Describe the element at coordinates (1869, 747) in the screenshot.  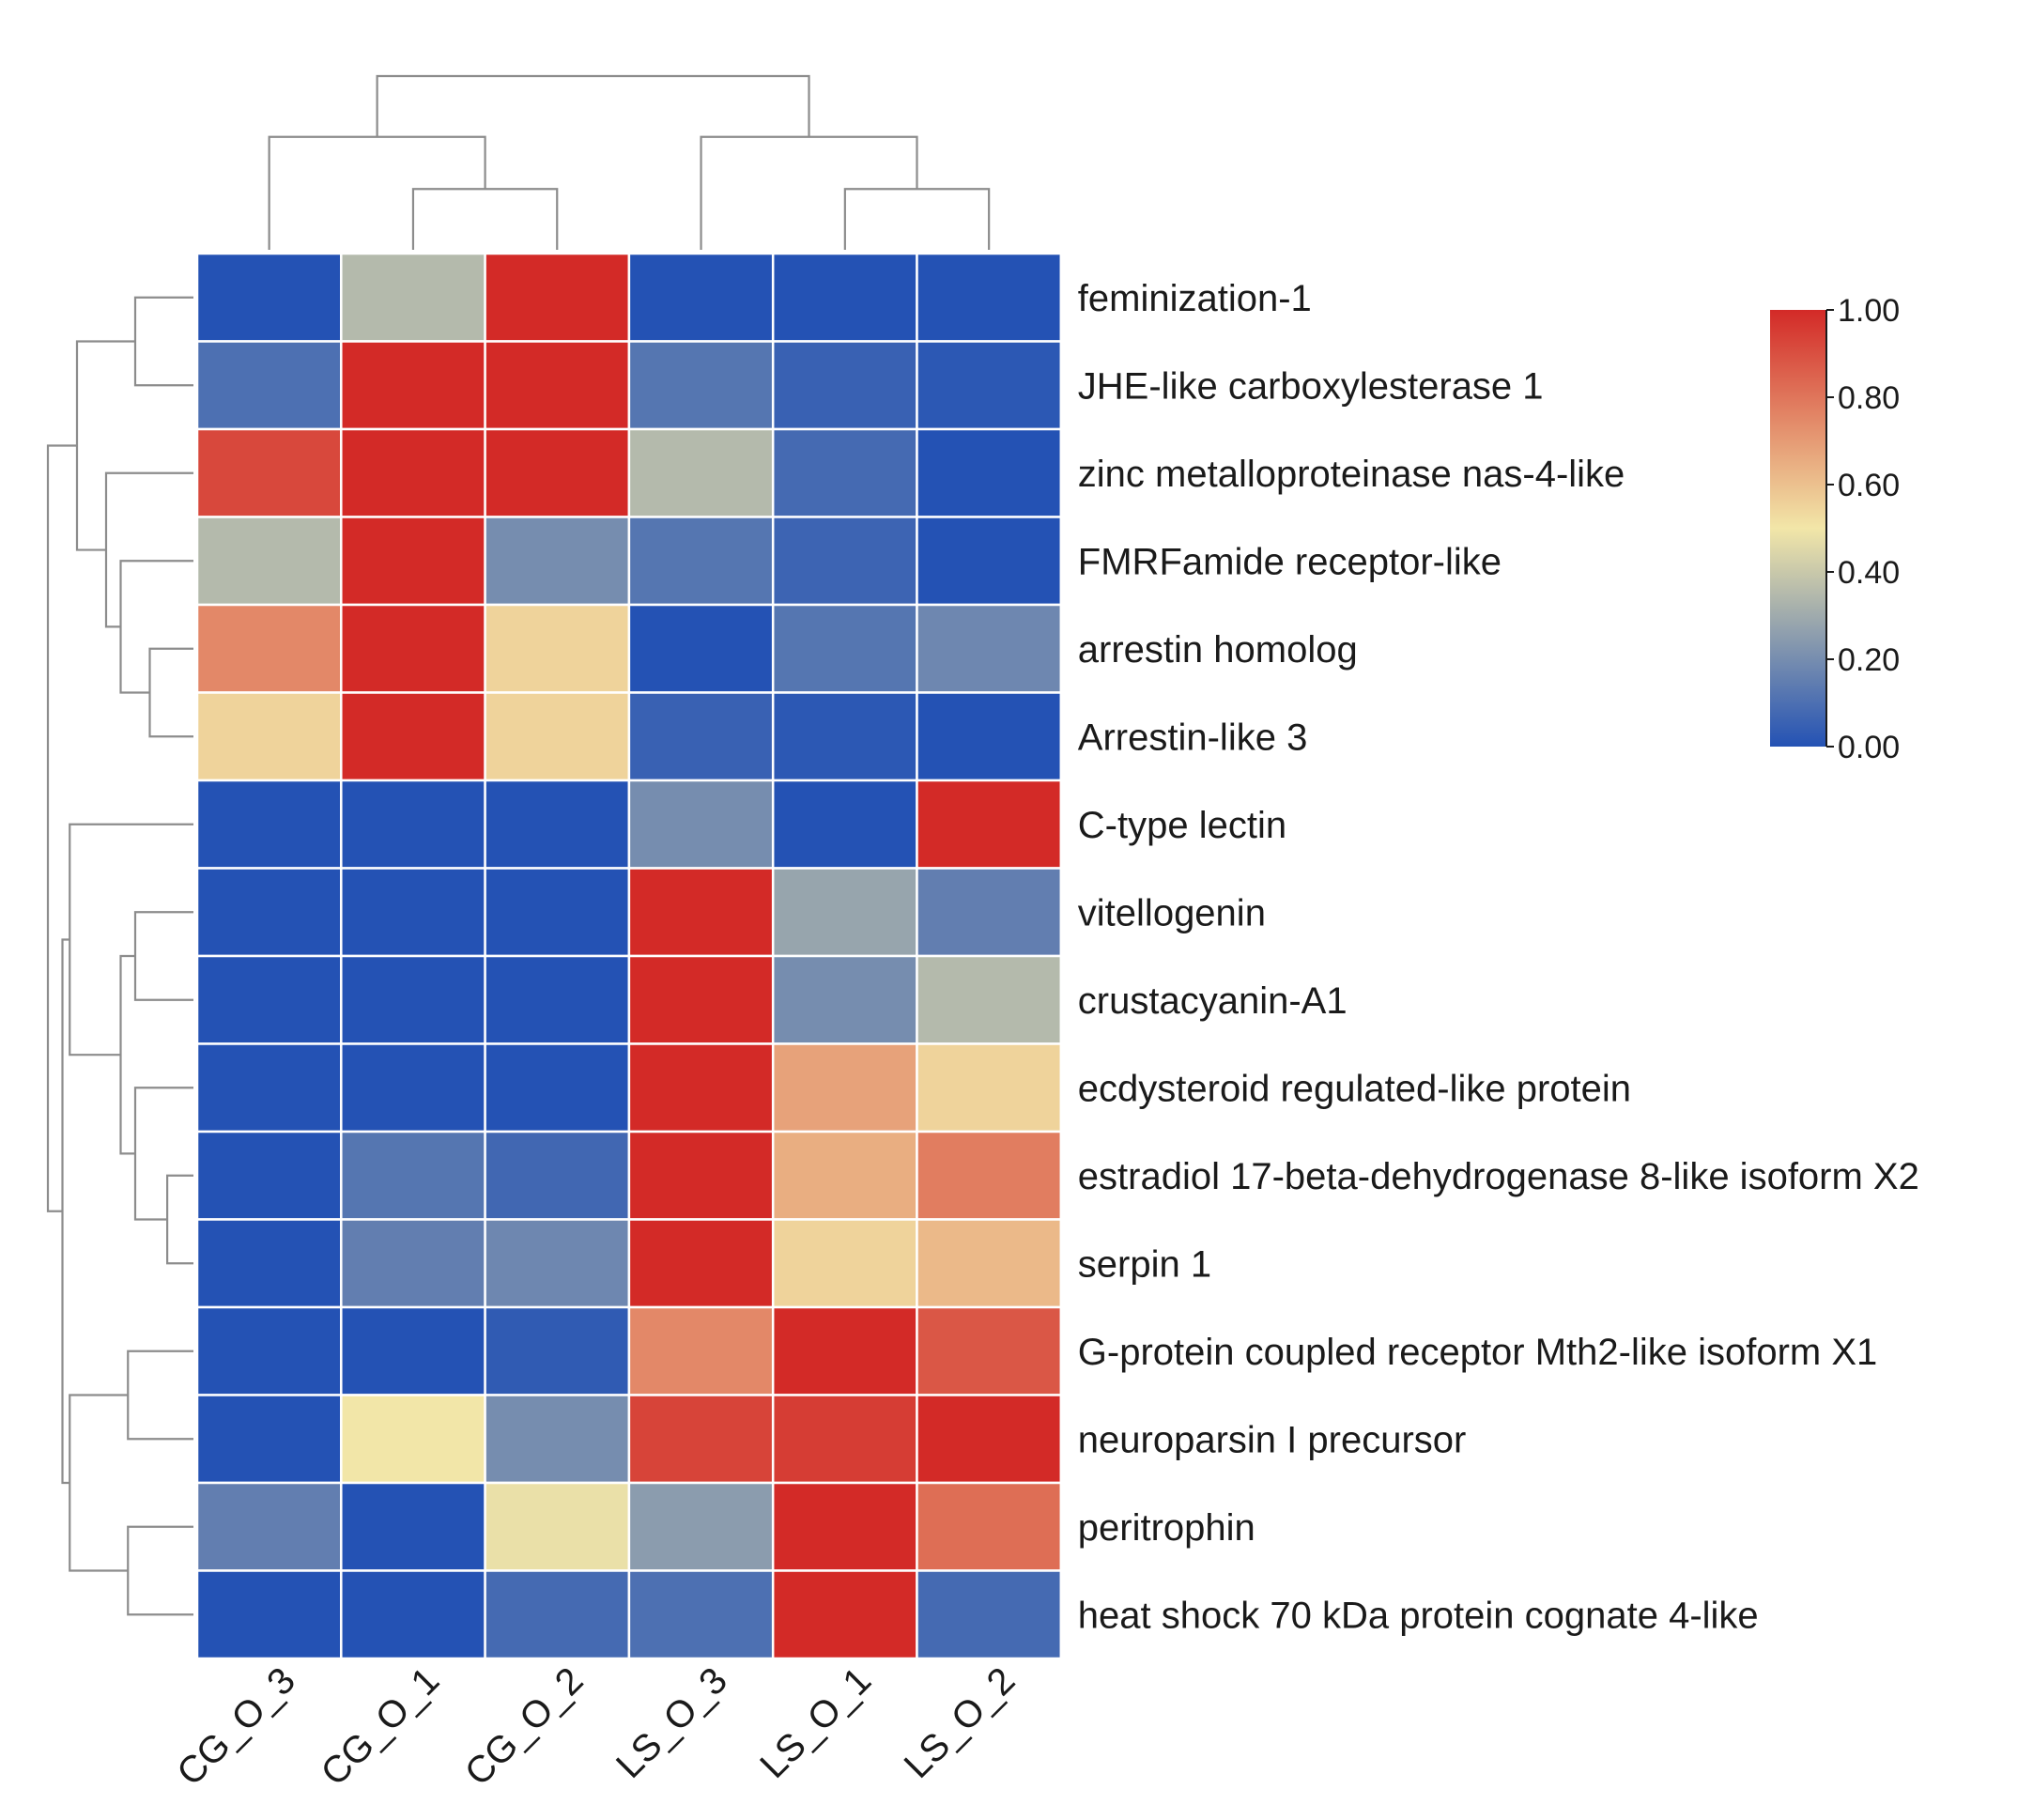
I see `colorbar-tick-label: 0.00` at that location.